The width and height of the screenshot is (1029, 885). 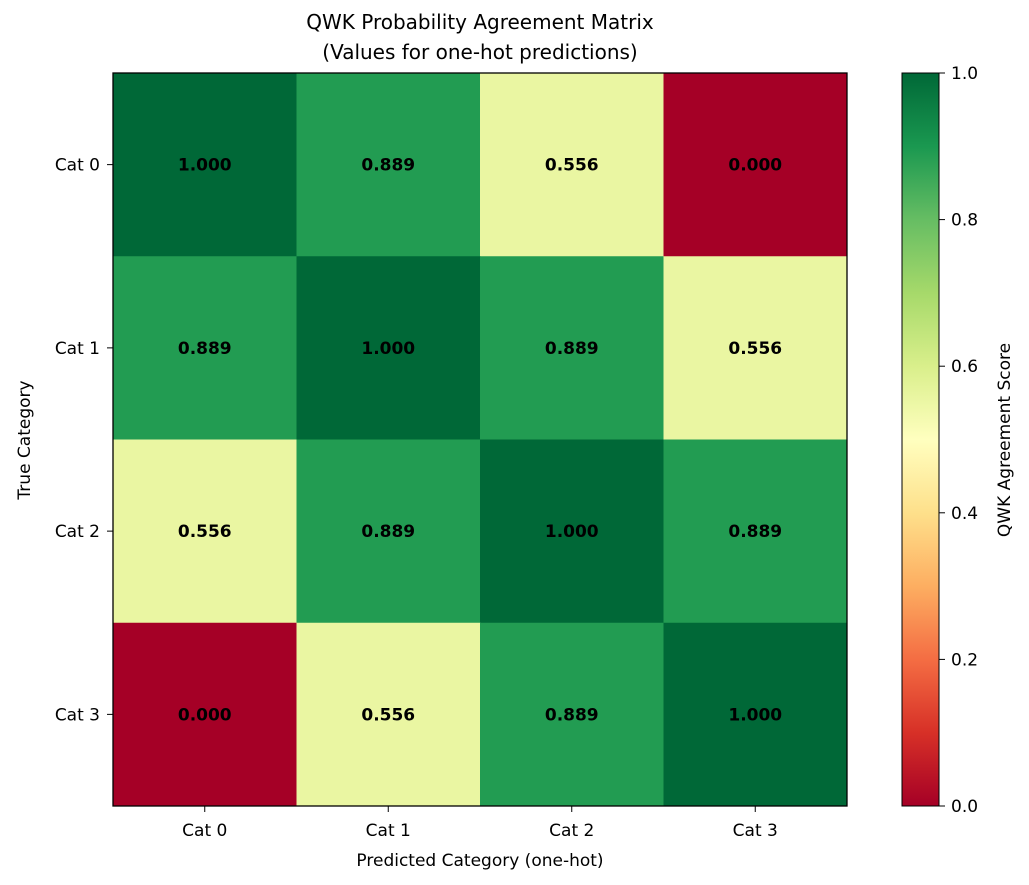 What do you see at coordinates (571, 831) in the screenshot?
I see `x-tick-label: Cat 2` at bounding box center [571, 831].